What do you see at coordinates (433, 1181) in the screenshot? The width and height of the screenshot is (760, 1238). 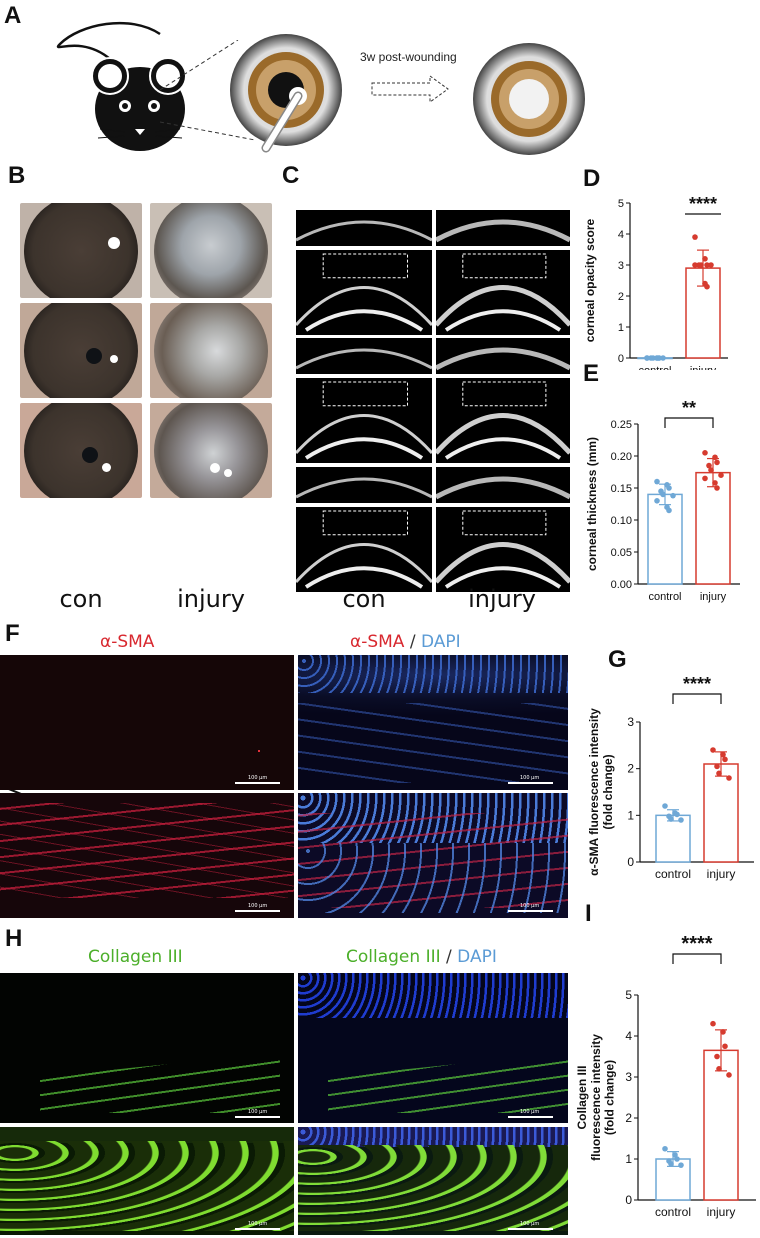 I see `fluor-collagen-dapi-injury: 100 μm` at bounding box center [433, 1181].